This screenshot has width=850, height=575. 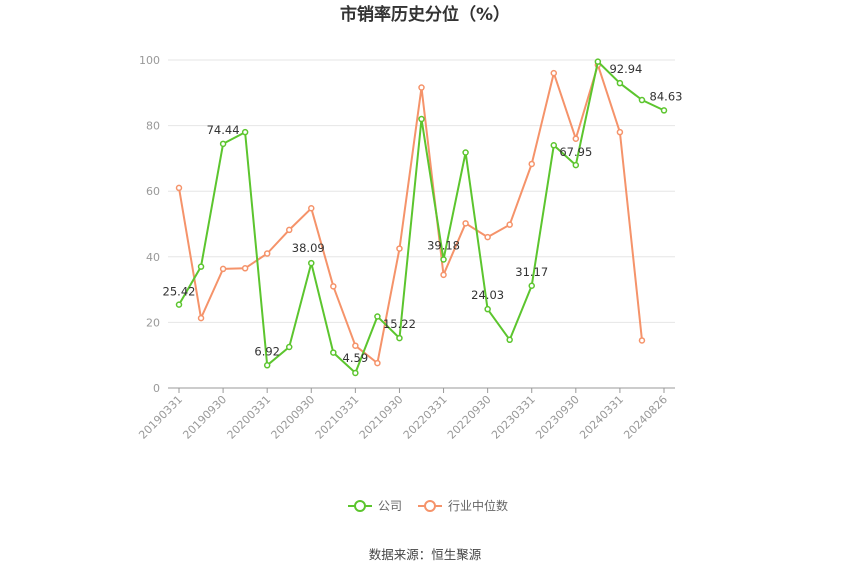 I want to click on data-label: 6.92, so click(x=267, y=351).